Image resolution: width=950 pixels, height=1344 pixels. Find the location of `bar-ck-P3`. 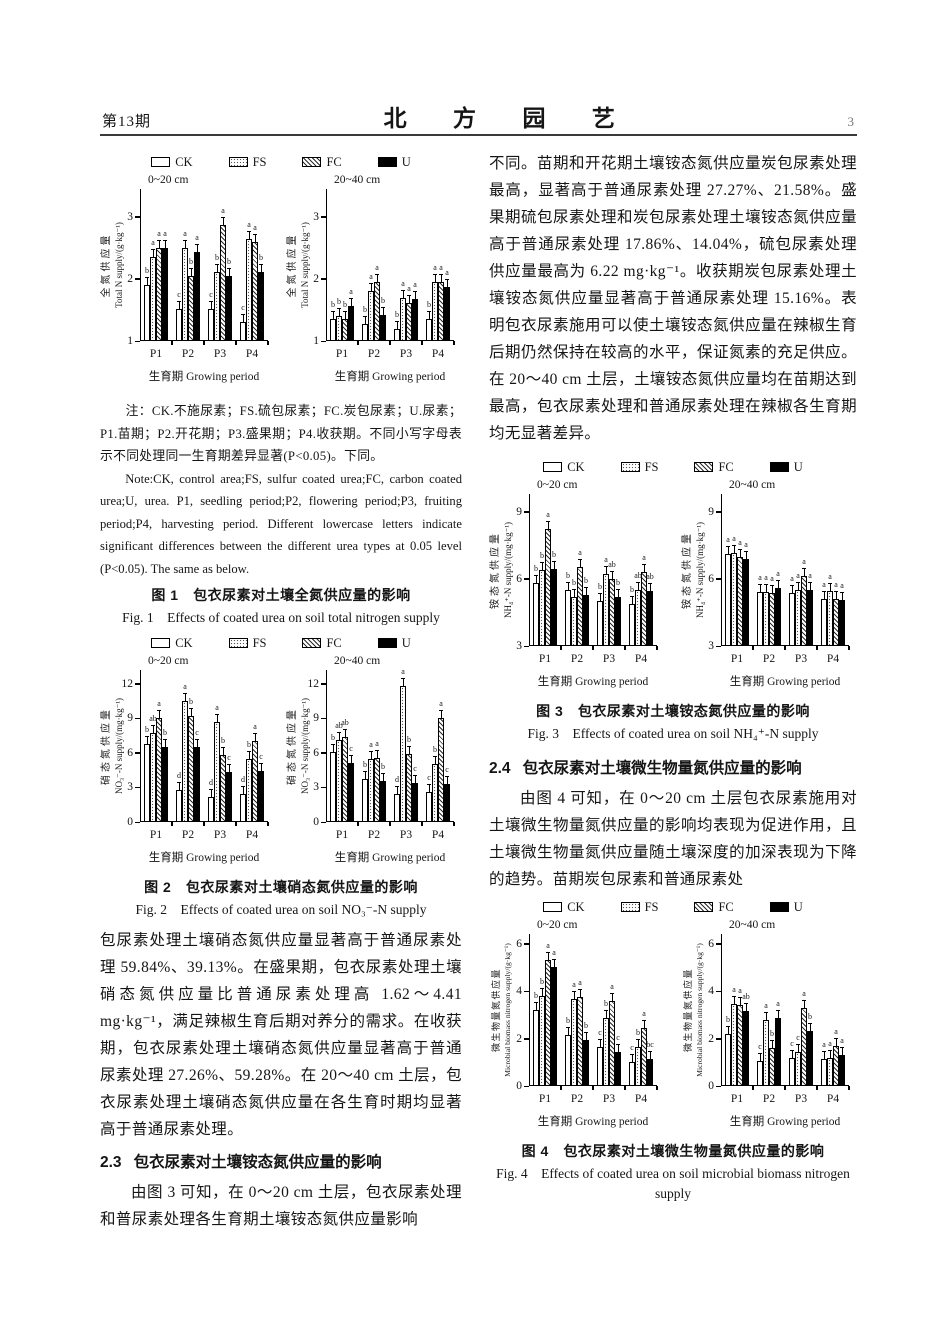

bar-ck-P3 is located at coordinates (211, 809).